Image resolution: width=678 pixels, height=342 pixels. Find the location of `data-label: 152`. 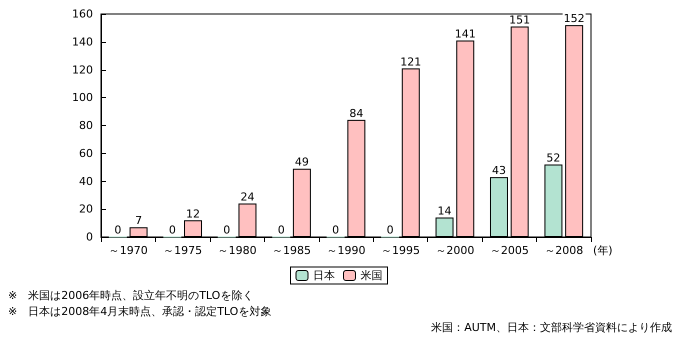

data-label: 152 is located at coordinates (574, 19).